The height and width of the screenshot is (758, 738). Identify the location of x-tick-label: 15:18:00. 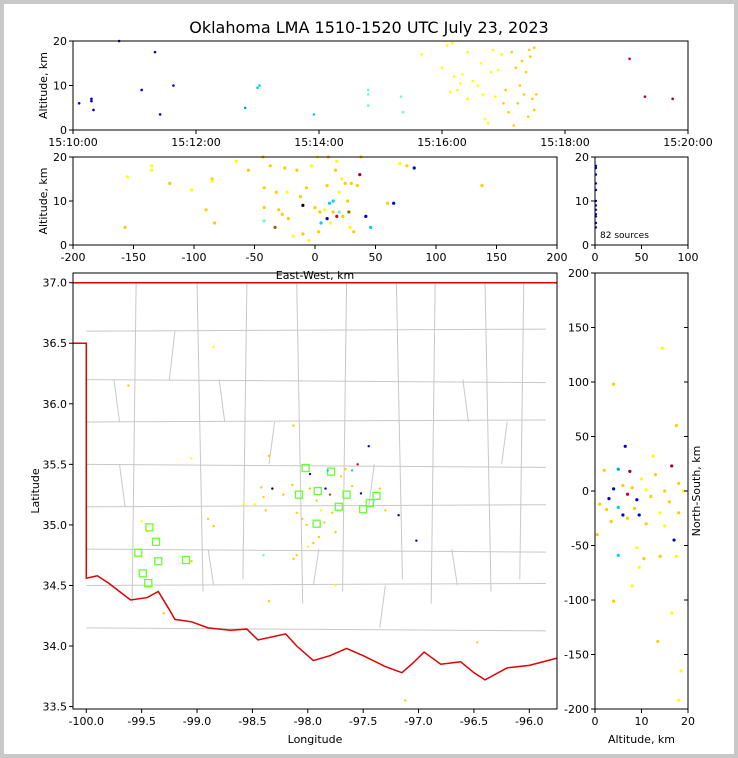
(564, 142).